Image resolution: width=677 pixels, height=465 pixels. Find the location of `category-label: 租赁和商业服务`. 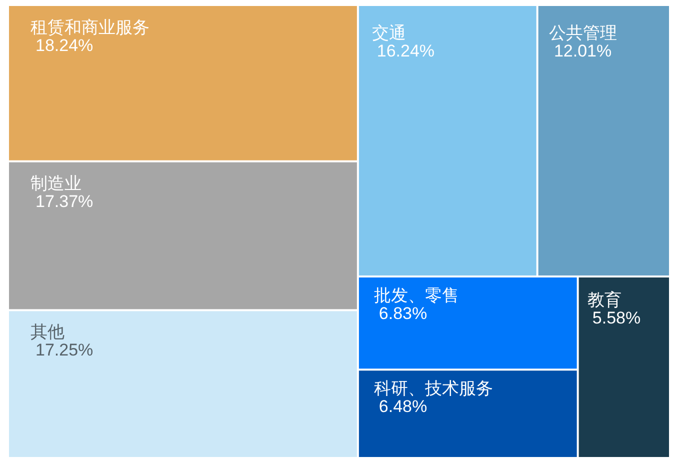

category-label: 租赁和商业服务 is located at coordinates (90, 27).